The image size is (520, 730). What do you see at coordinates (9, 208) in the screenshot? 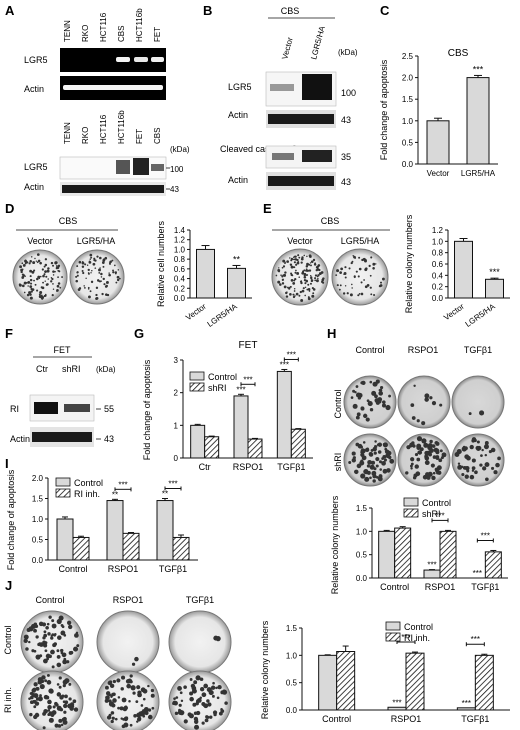
I see `panel-label-d: D` at bounding box center [9, 208].